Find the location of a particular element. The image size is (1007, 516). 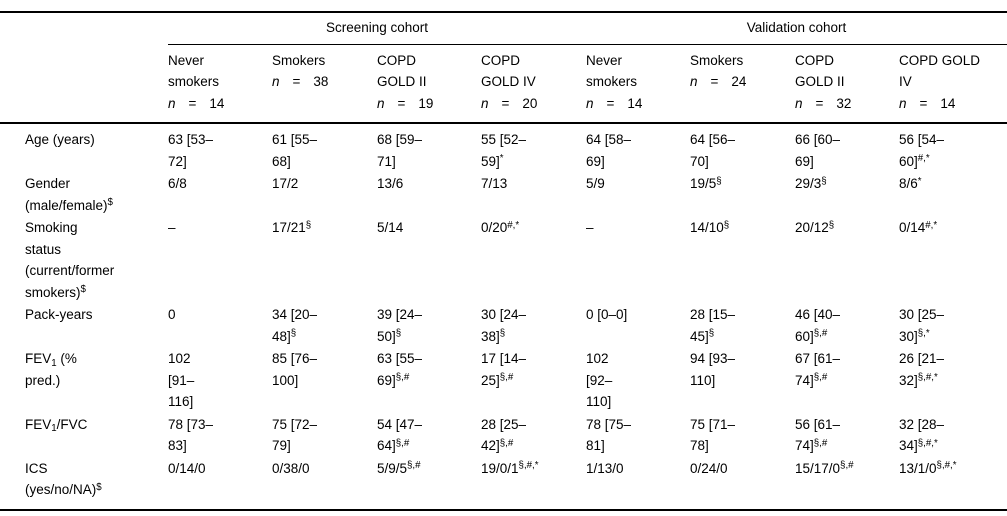

column-header-1: Smokers n = 38 is located at coordinates (324, 84).